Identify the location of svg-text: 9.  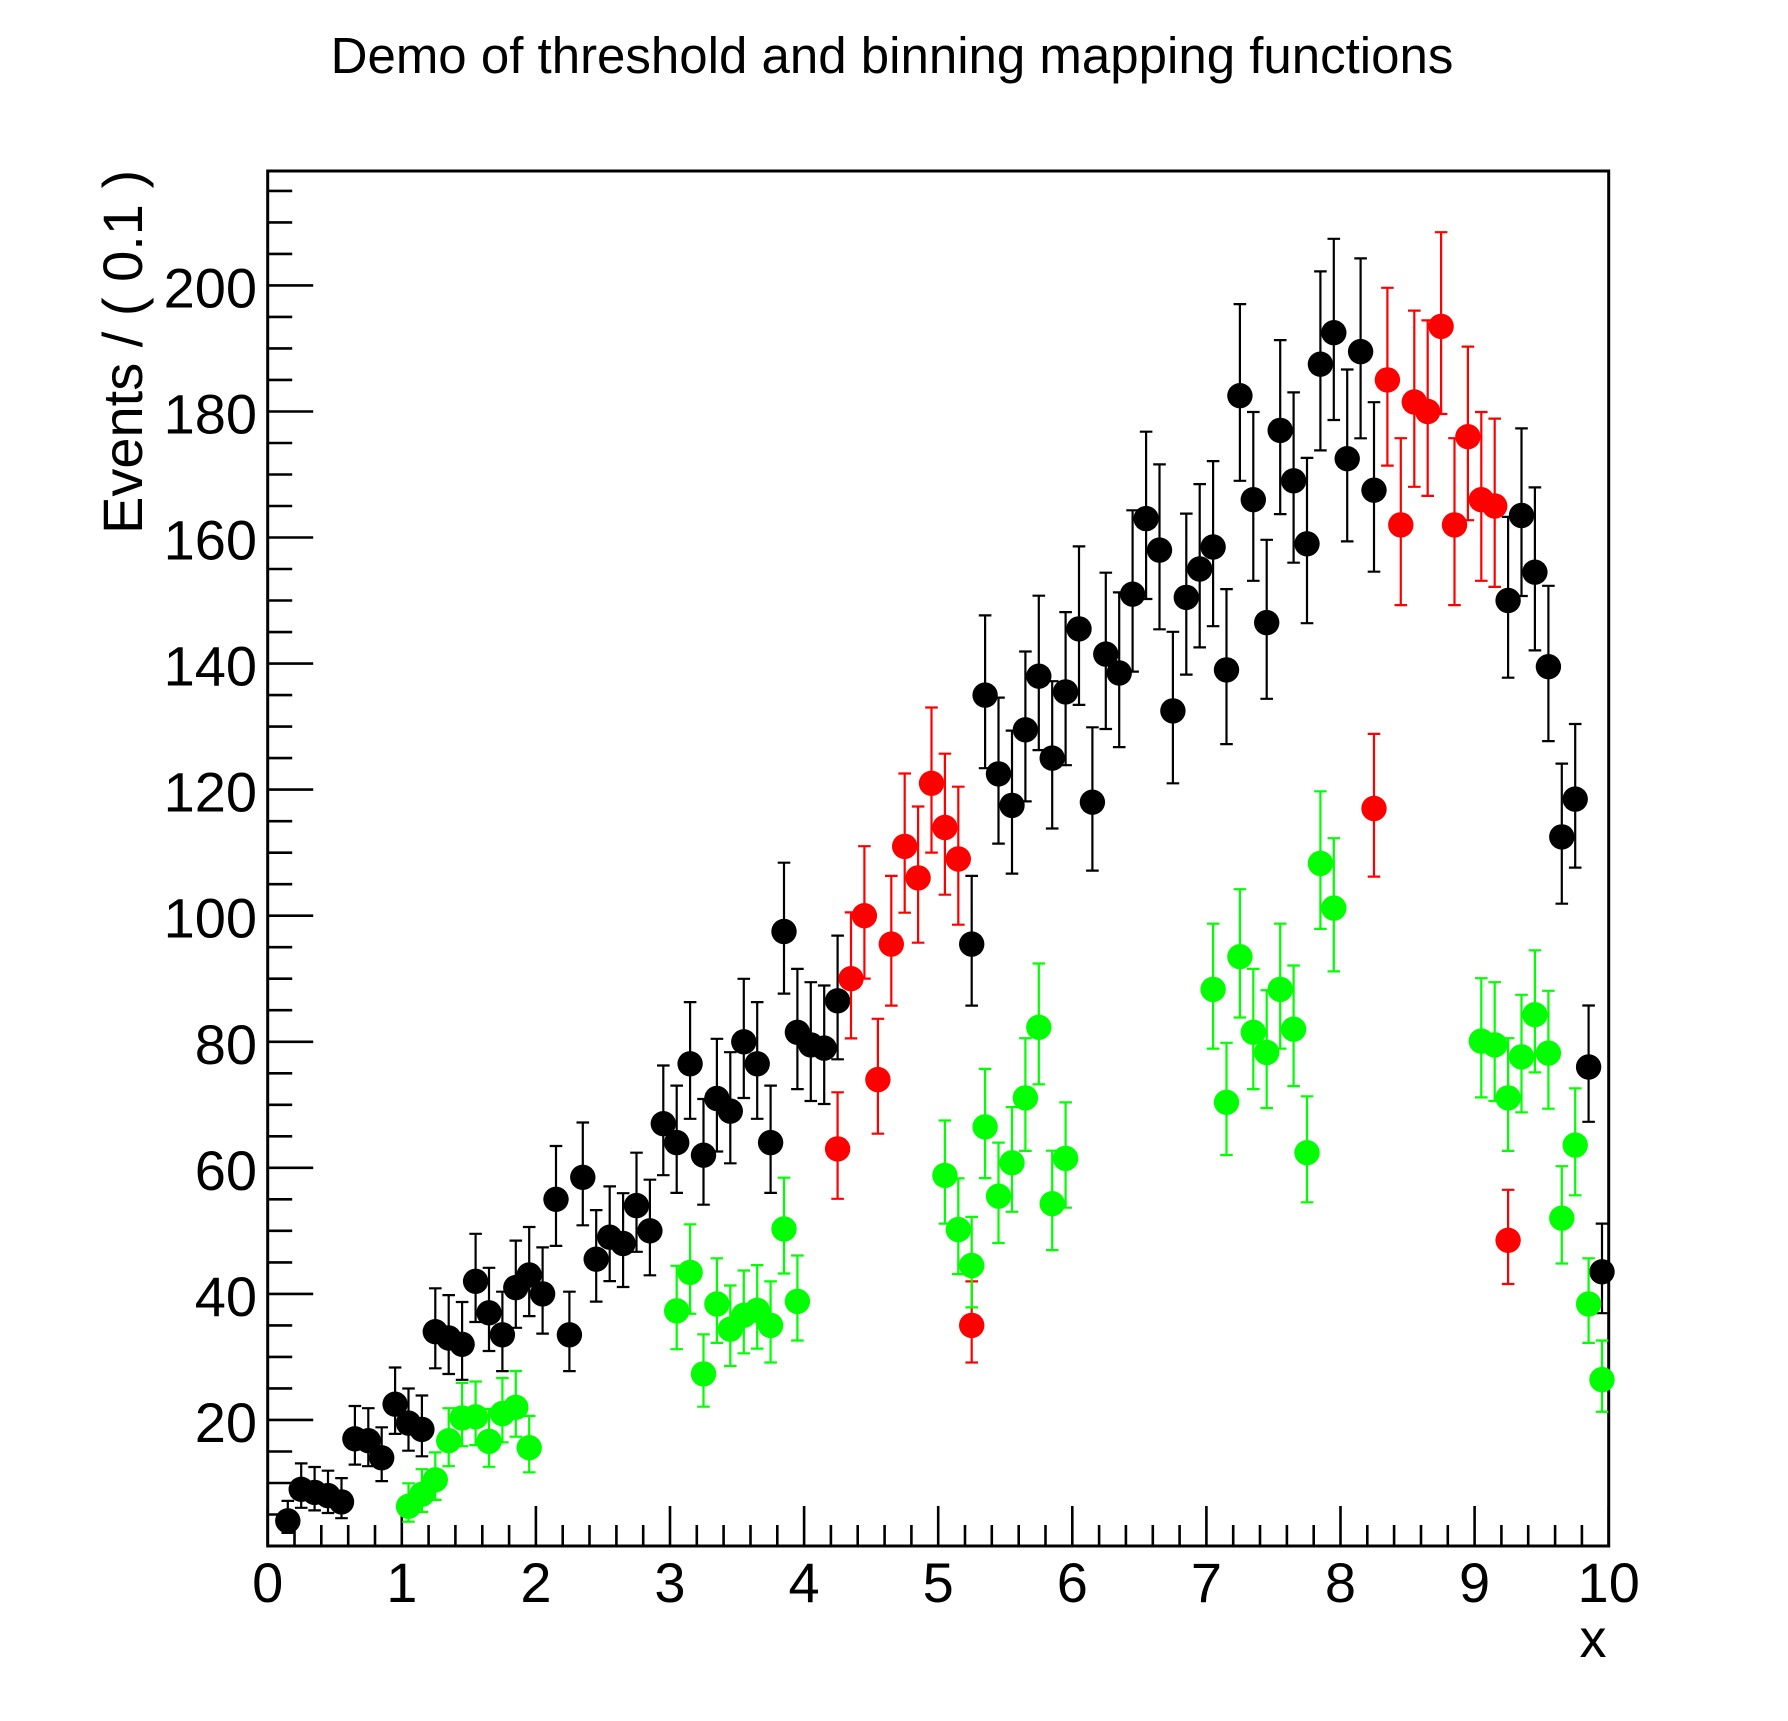
(1474, 1582).